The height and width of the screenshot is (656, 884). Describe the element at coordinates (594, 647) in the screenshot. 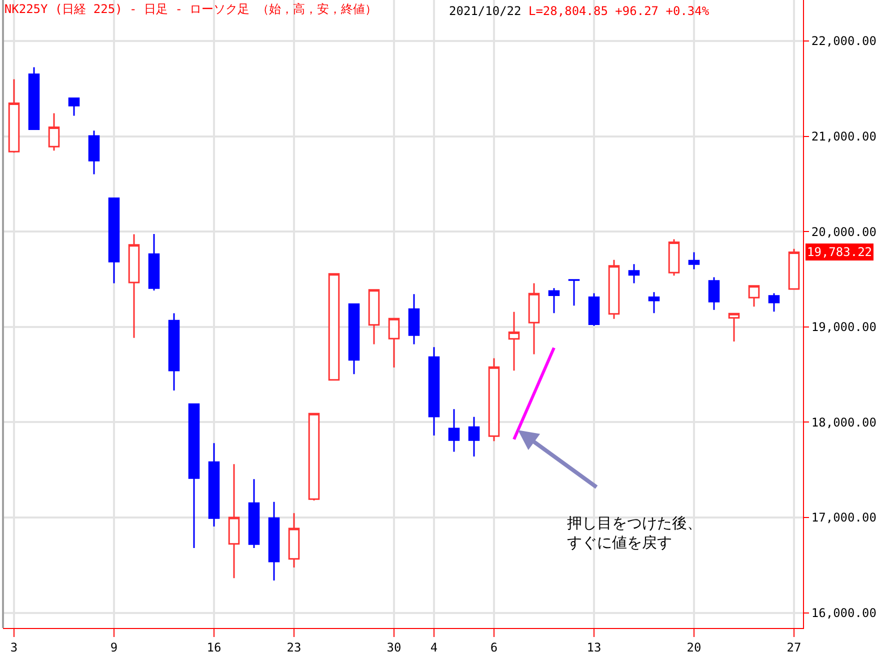

I see `x-tick-label: 13` at that location.